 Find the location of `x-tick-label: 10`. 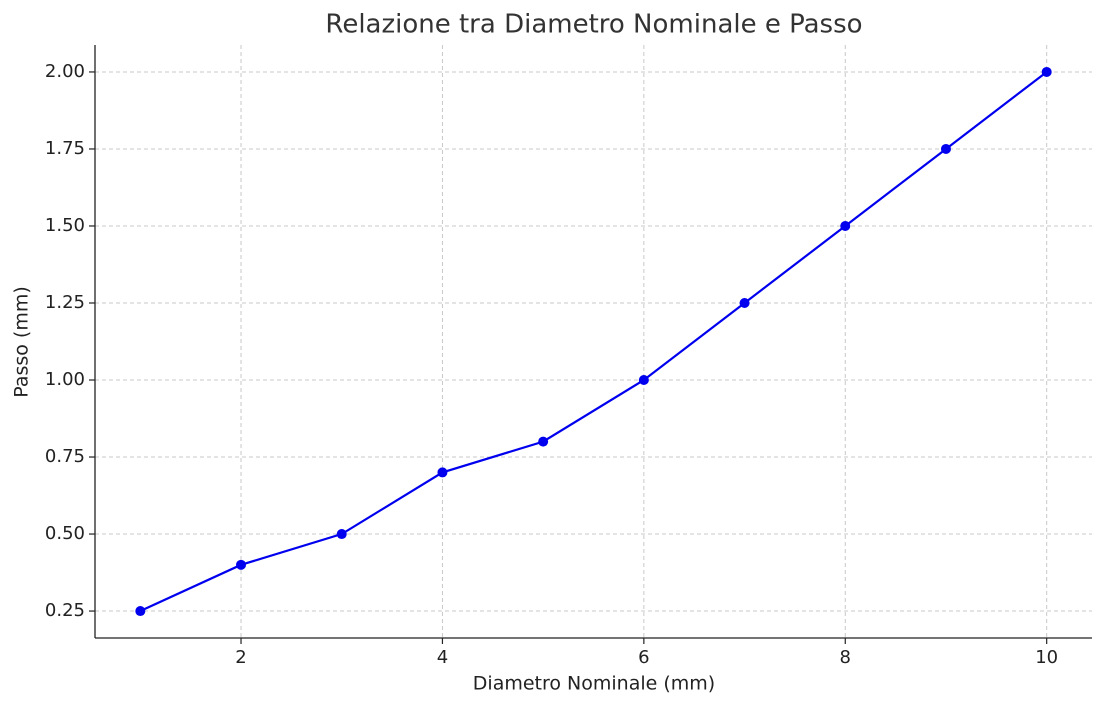

x-tick-label: 10 is located at coordinates (1046, 657).